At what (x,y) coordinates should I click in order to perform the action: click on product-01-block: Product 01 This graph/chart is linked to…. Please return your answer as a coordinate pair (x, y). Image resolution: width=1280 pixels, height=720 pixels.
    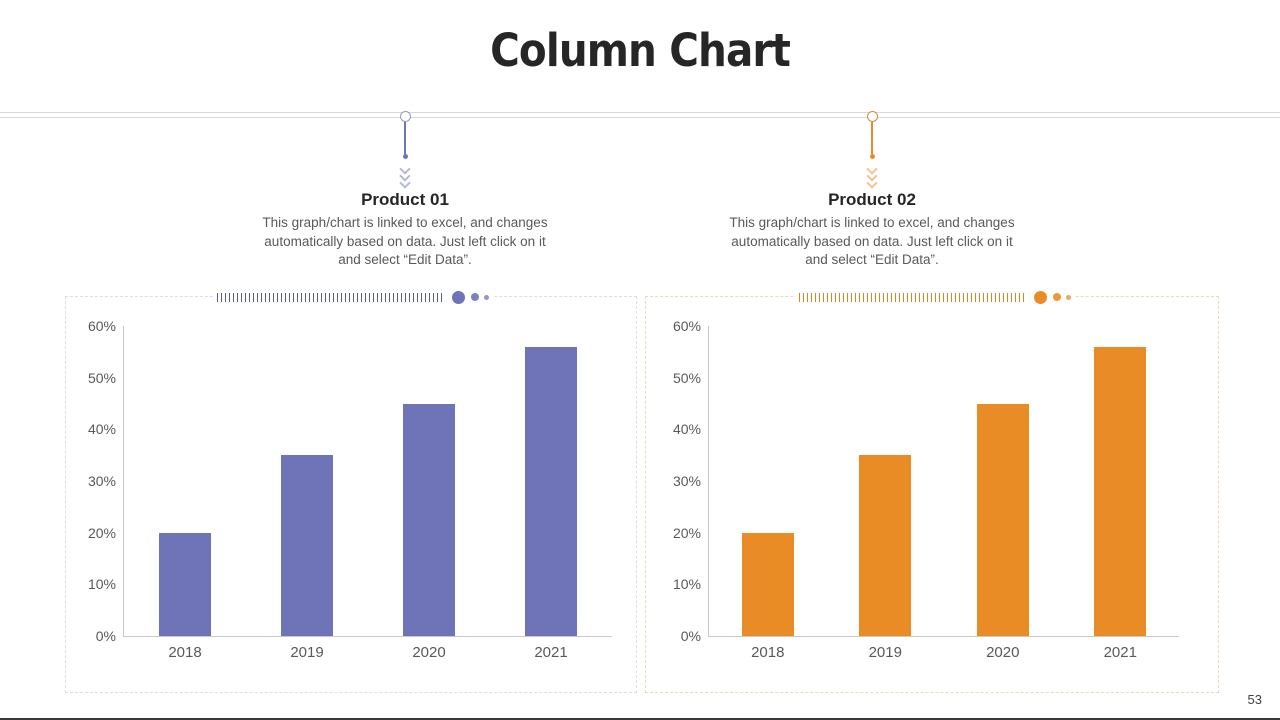
    Looking at the image, I should click on (405, 230).